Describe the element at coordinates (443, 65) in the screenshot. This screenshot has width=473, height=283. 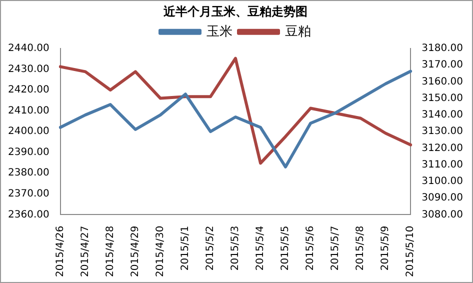
I see `y2-tick-label: 3170.00` at that location.